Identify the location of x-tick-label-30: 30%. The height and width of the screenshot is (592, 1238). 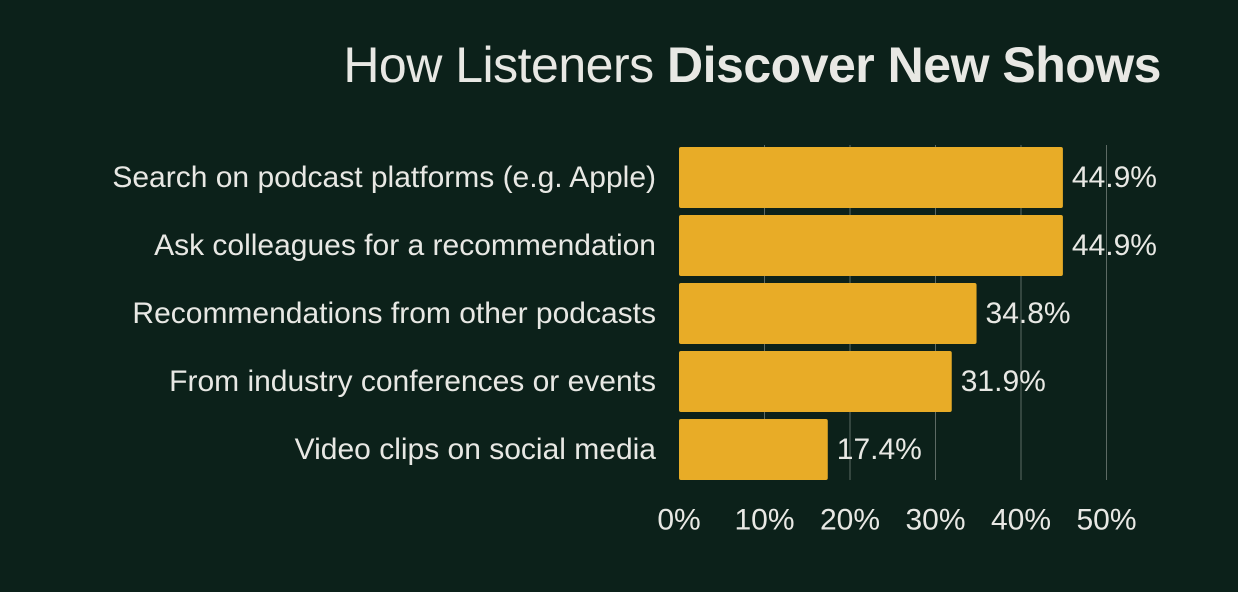
(935, 520).